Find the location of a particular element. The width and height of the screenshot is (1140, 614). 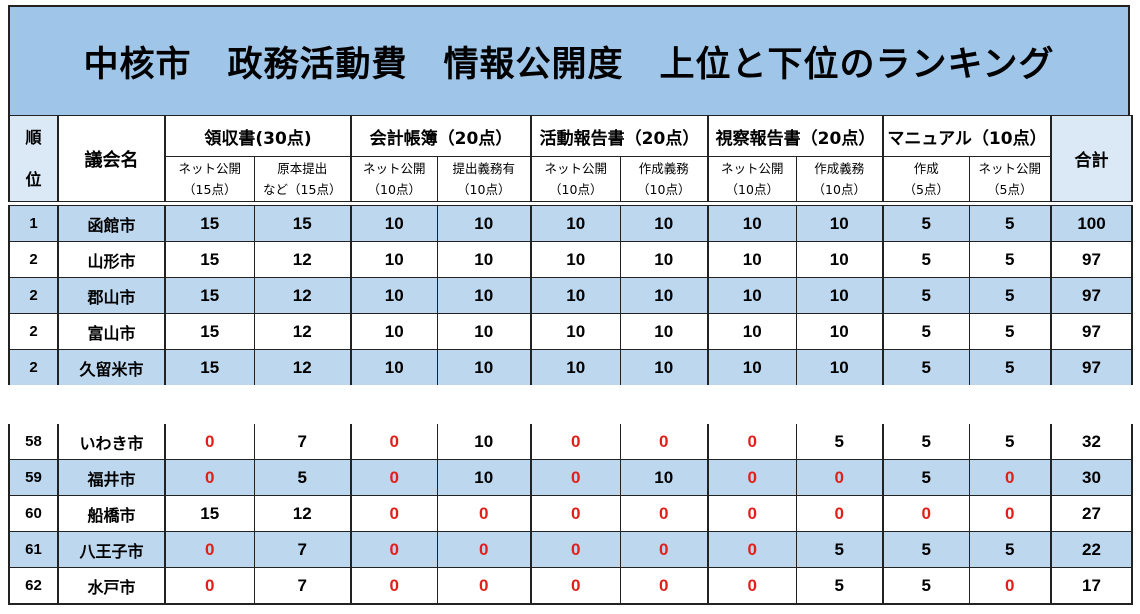

council-name-cell: 函館市 is located at coordinates (111, 223).